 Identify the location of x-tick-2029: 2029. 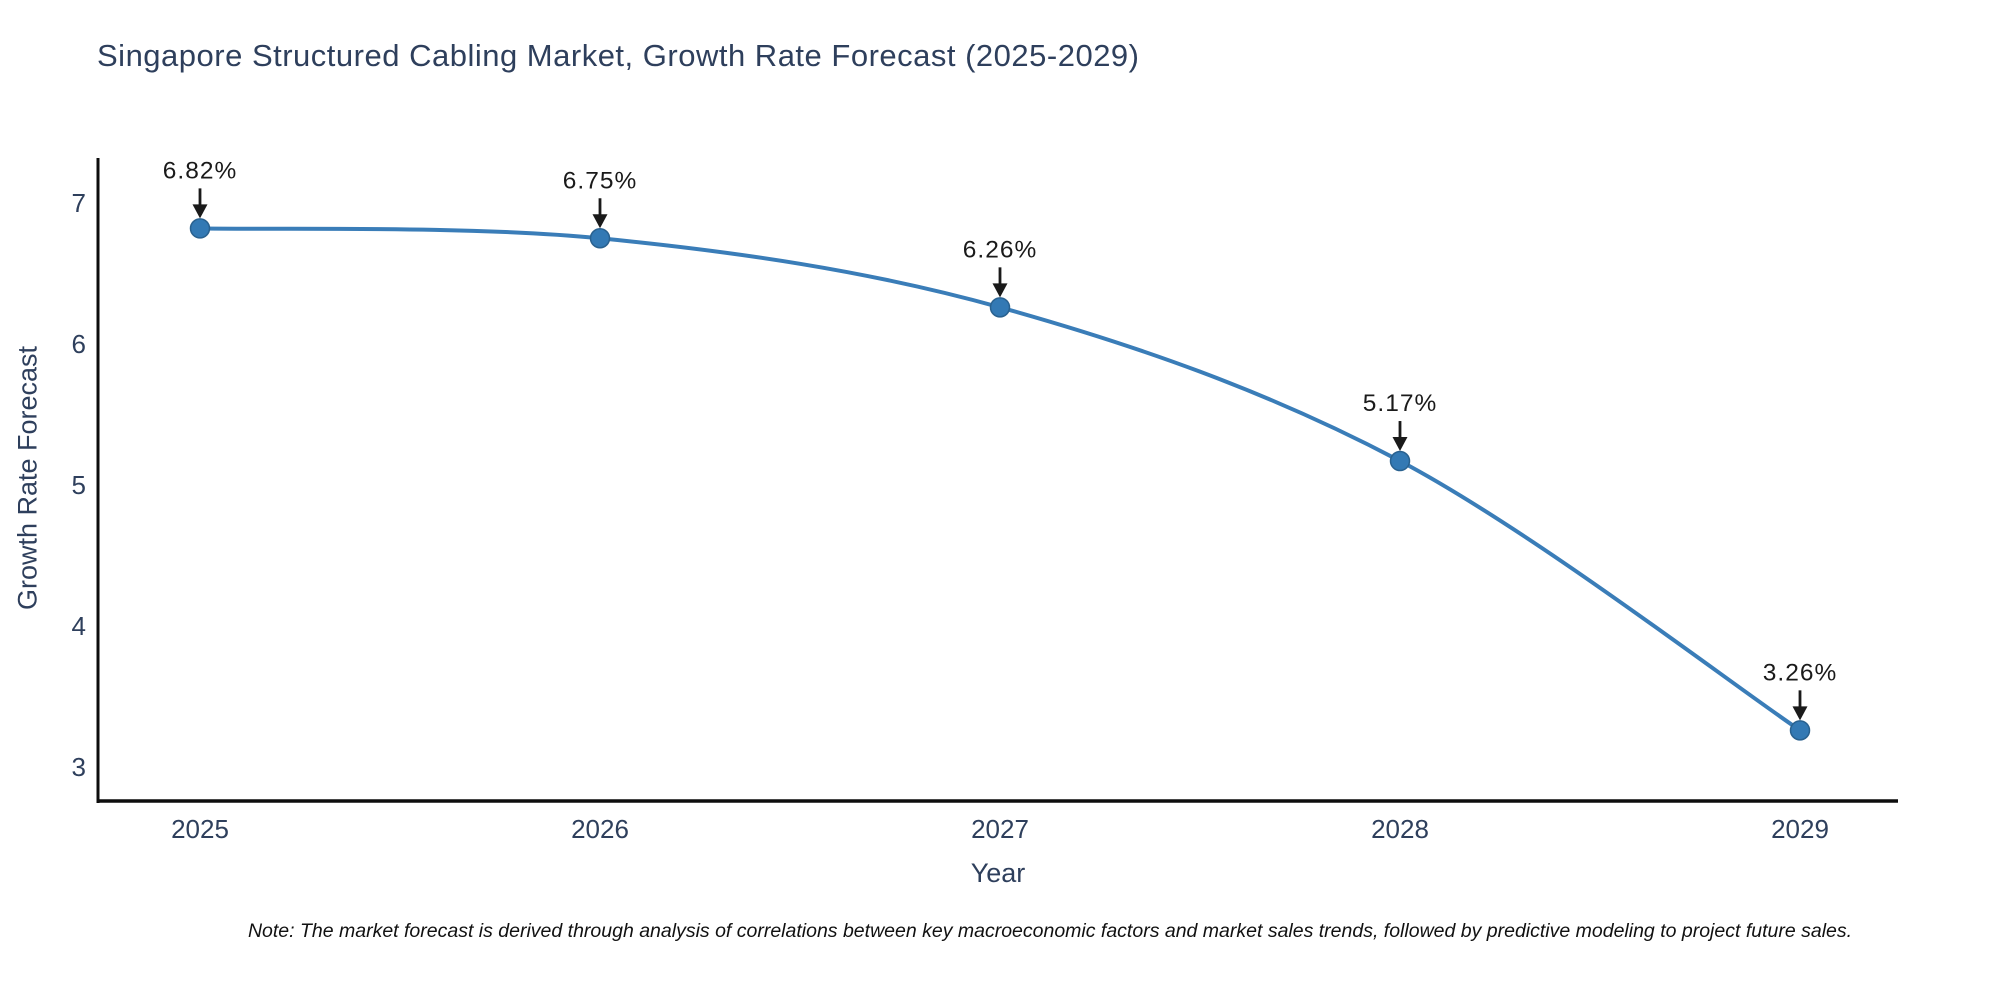
(1800, 829).